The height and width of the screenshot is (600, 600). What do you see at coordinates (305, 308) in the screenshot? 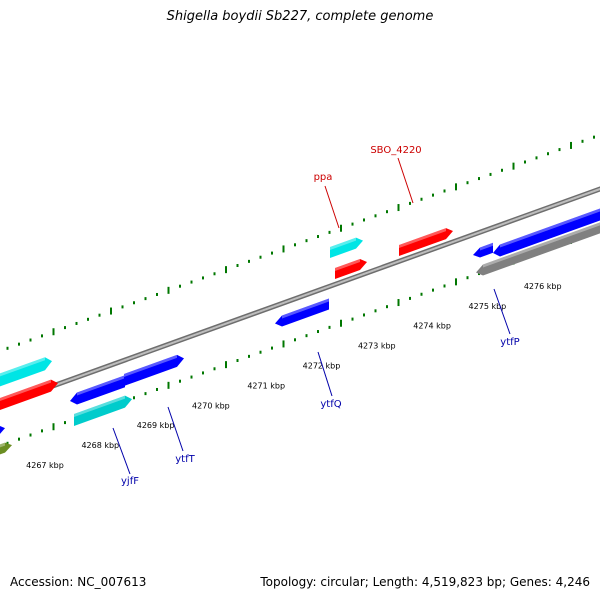
I see `feature-ytfq-shine` at bounding box center [305, 308].